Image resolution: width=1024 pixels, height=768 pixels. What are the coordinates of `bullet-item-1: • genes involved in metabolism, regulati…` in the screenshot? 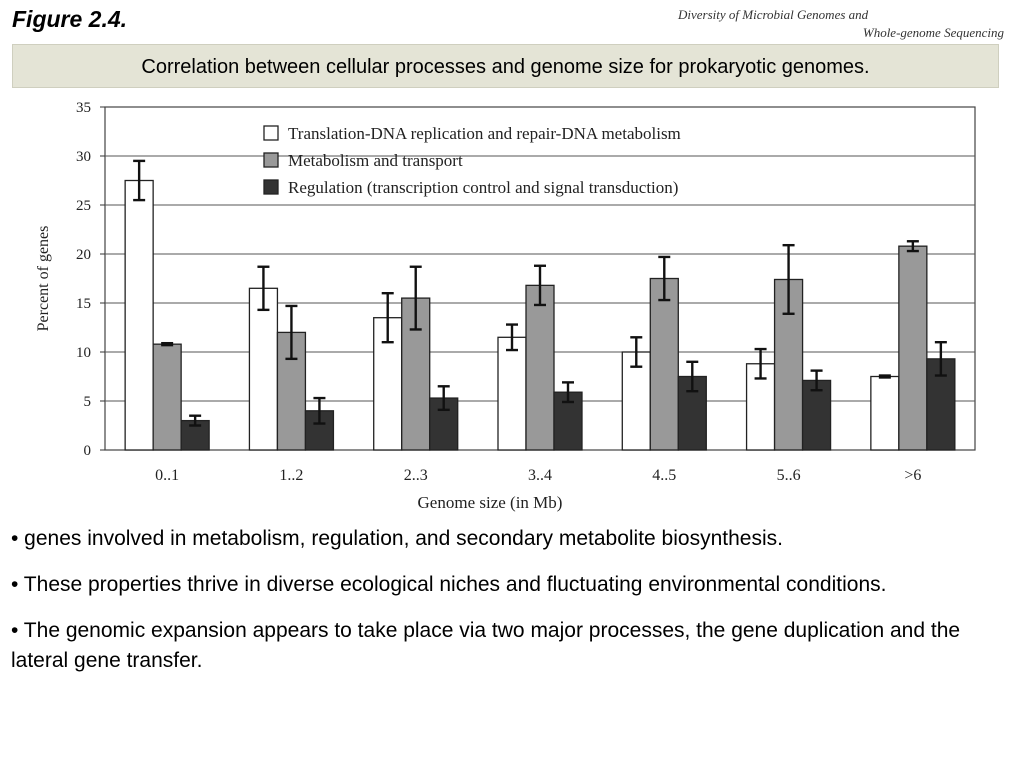 It's located at (397, 538).